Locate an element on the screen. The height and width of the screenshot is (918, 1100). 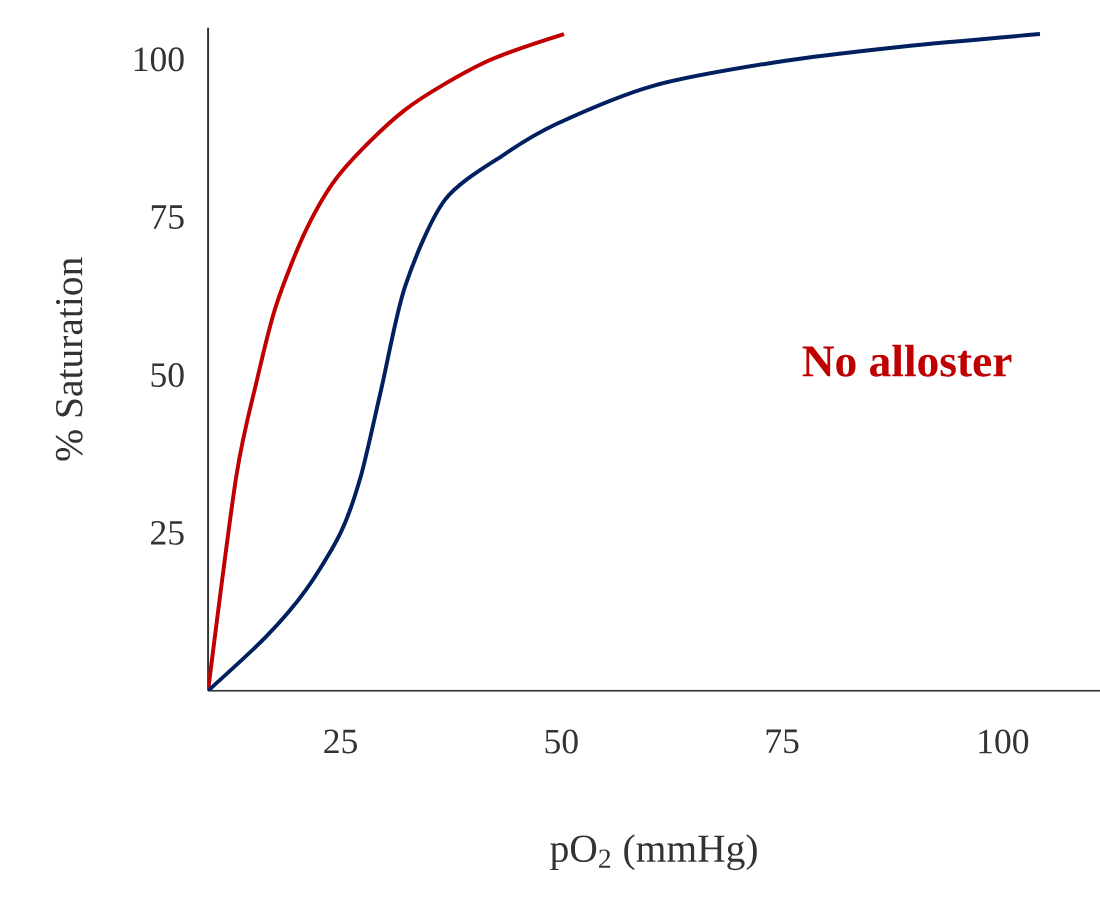
y-tick-label: 75 is located at coordinates (167, 217).